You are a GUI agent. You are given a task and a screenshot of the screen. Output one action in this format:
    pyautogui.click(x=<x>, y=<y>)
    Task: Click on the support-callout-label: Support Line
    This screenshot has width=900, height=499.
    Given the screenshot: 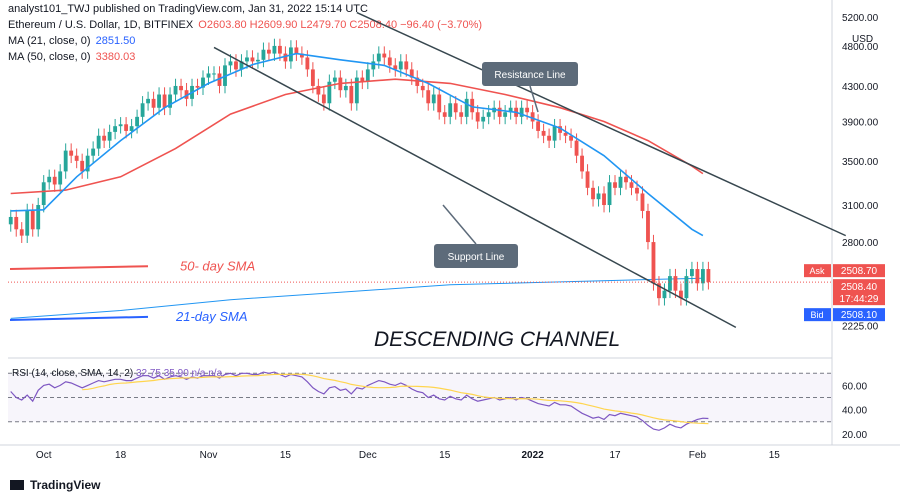 What is the action you would take?
    pyautogui.click(x=476, y=257)
    